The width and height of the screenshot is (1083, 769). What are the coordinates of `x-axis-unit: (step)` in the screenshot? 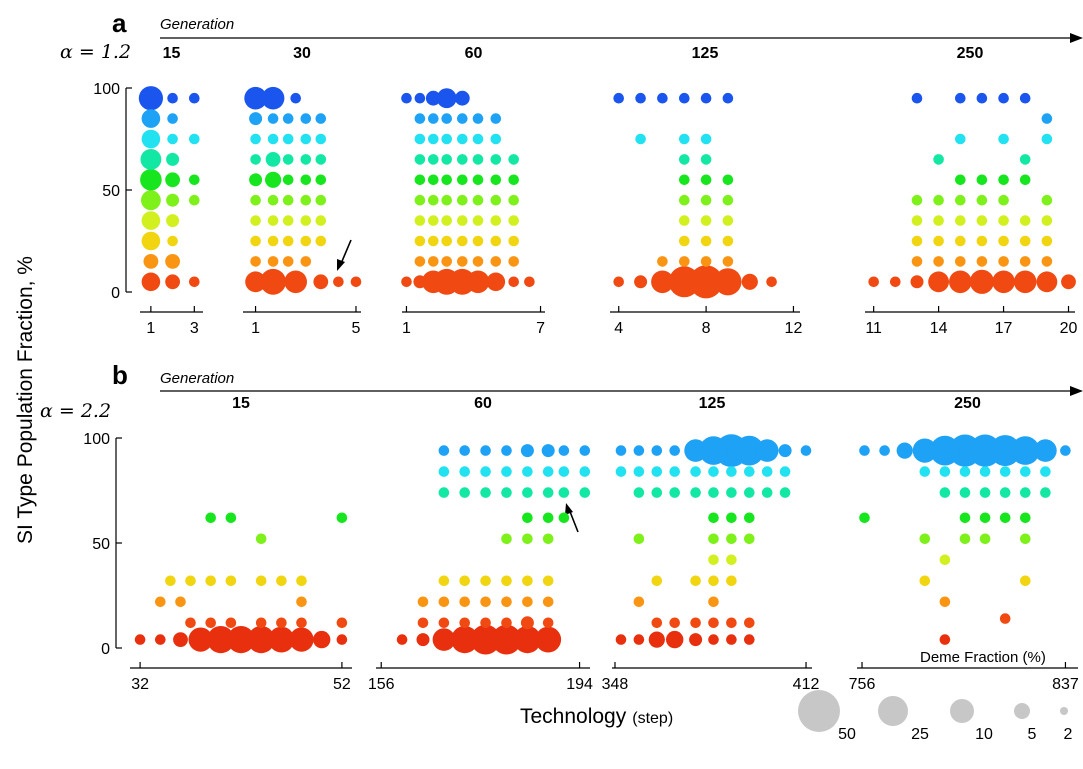 It's located at (652, 718).